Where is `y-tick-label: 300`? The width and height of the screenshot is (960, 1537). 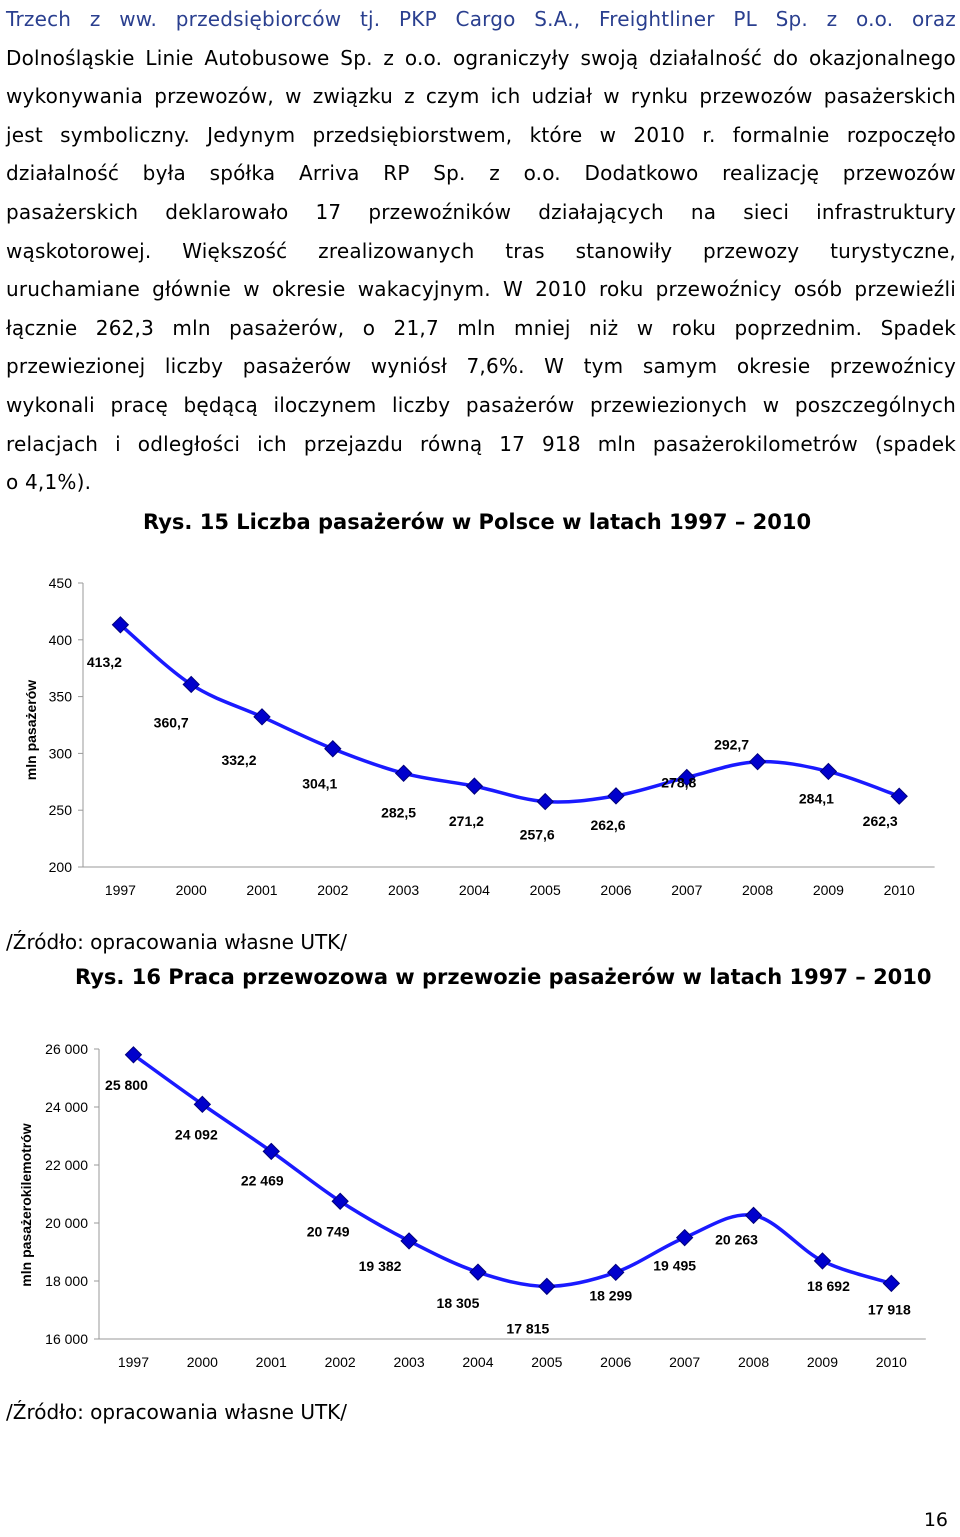 y-tick-label: 300 is located at coordinates (61, 753).